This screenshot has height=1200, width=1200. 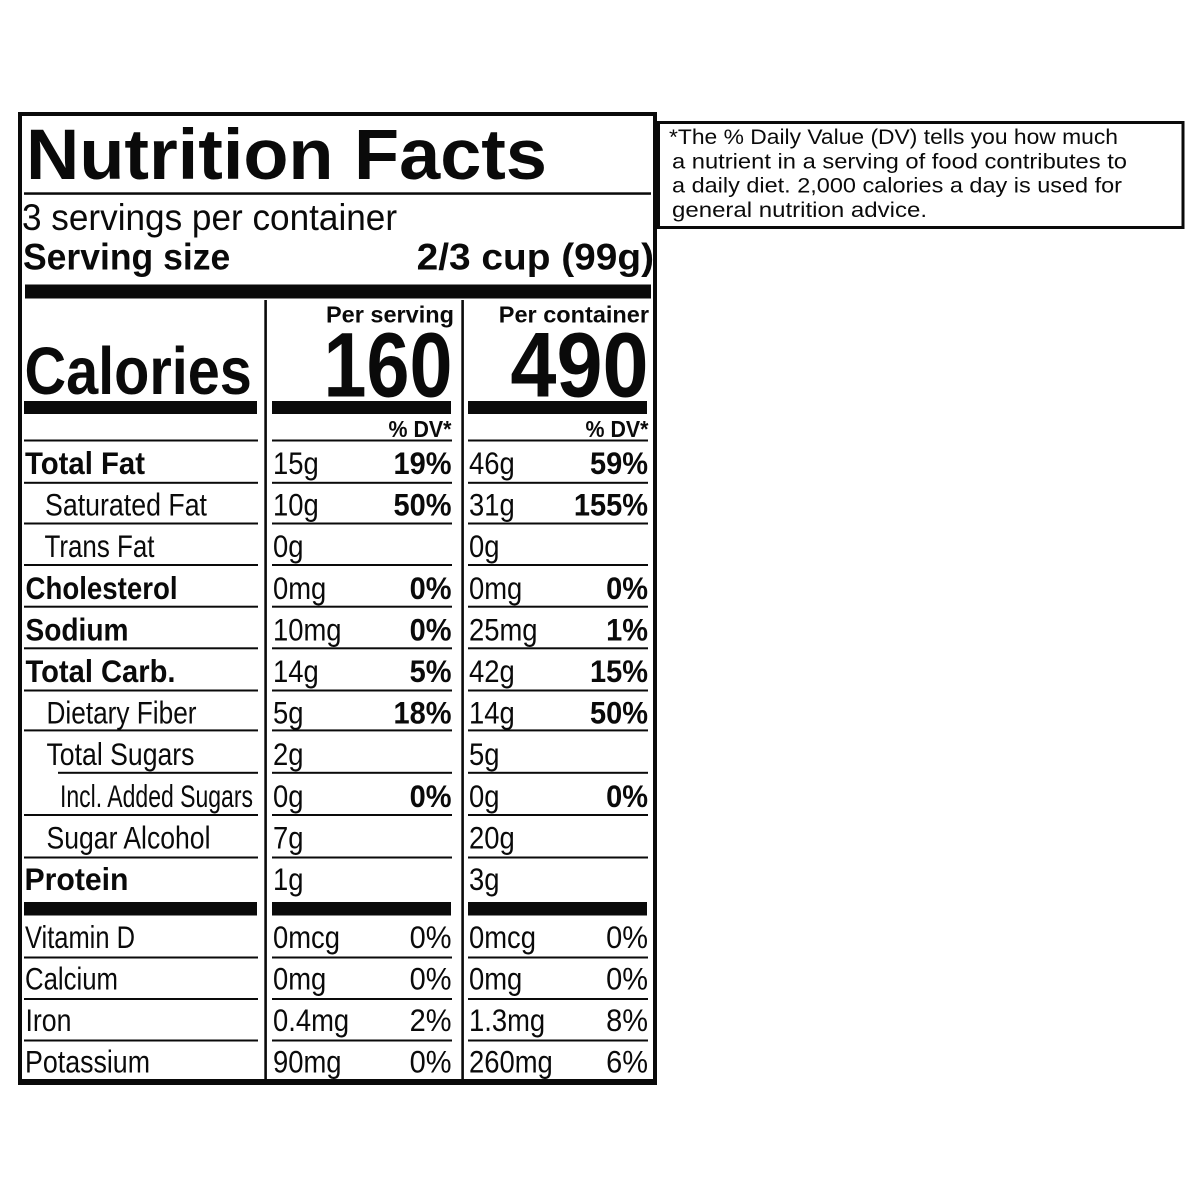 I want to click on svg-text: 15g, so click(x=296, y=463).